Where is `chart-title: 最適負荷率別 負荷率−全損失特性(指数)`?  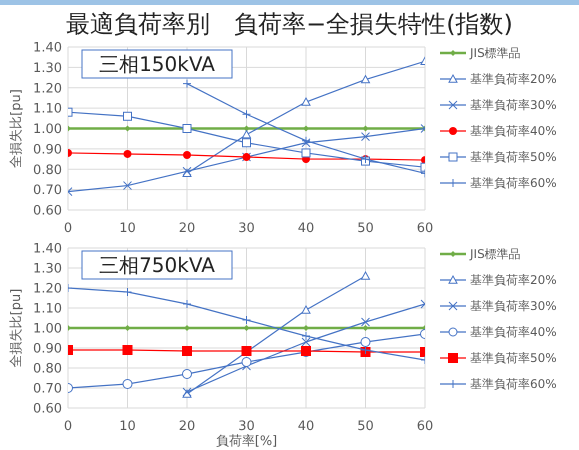
chart-title: 最適負荷率別 負荷率−全損失特性(指数) is located at coordinates (289, 24).